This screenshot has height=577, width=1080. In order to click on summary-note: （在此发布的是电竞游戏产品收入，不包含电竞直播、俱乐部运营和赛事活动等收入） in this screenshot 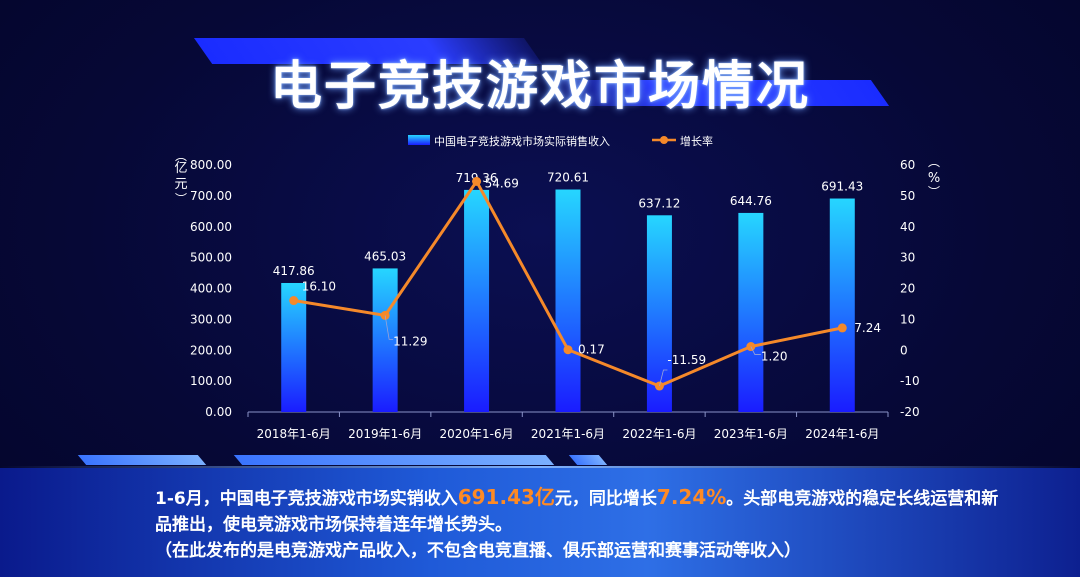, I will do `click(478, 551)`.